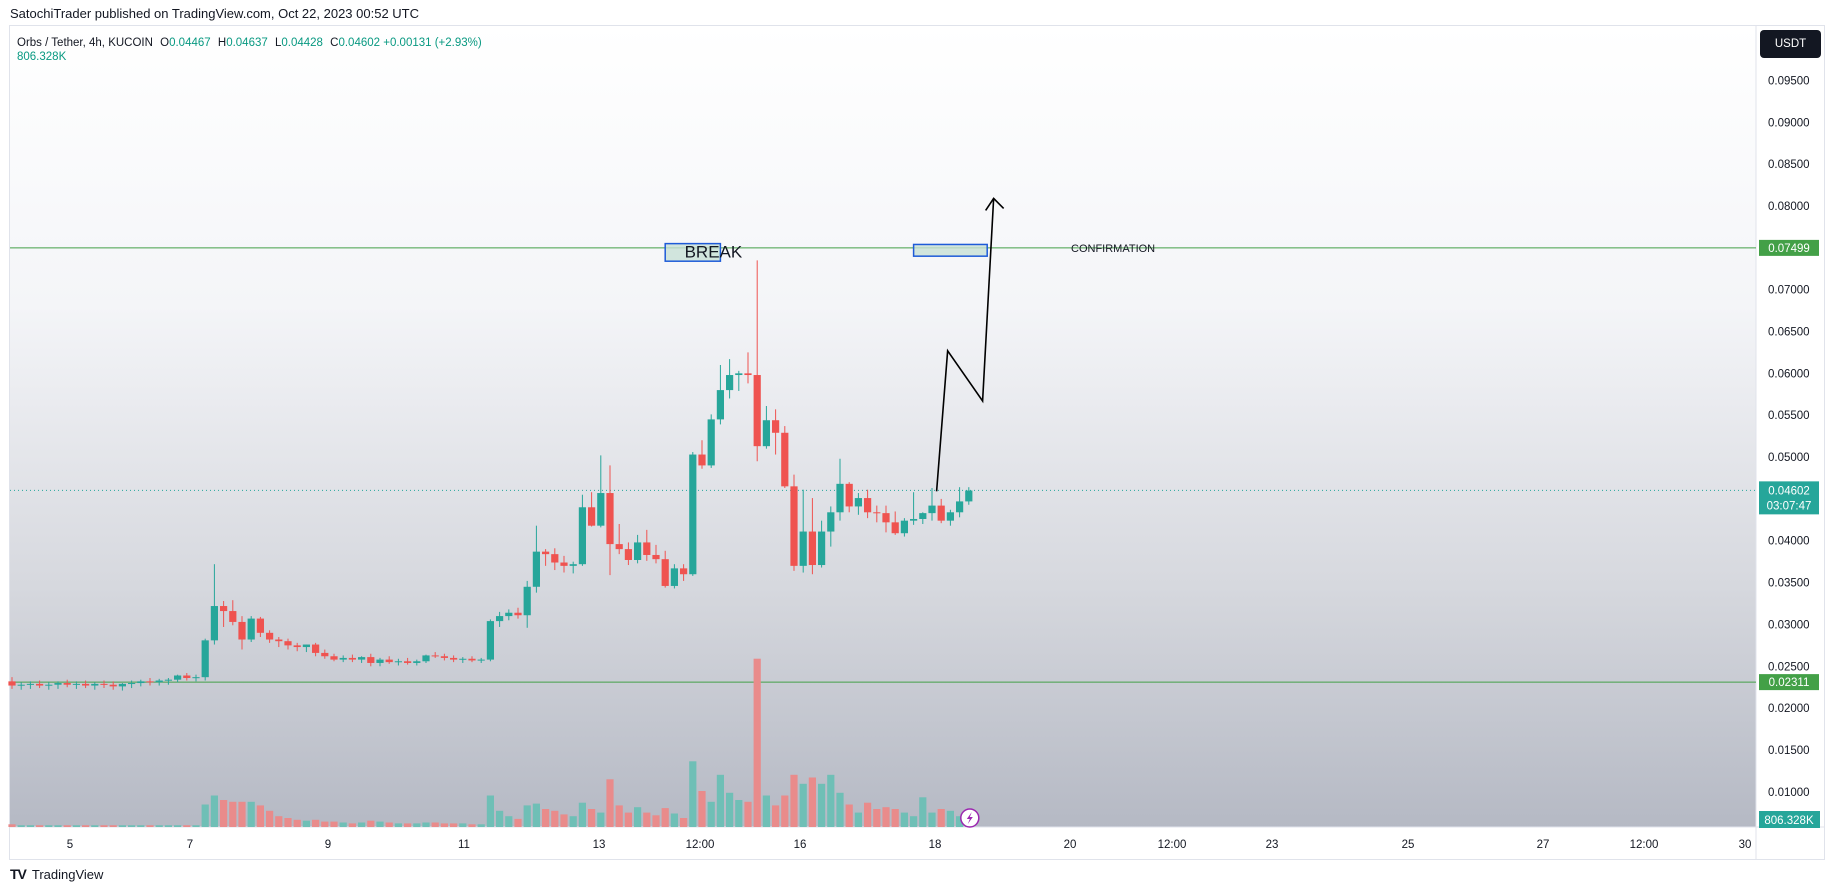 Image resolution: width=1835 pixels, height=893 pixels. What do you see at coordinates (328, 845) in the screenshot?
I see `x-tick-label: 9` at bounding box center [328, 845].